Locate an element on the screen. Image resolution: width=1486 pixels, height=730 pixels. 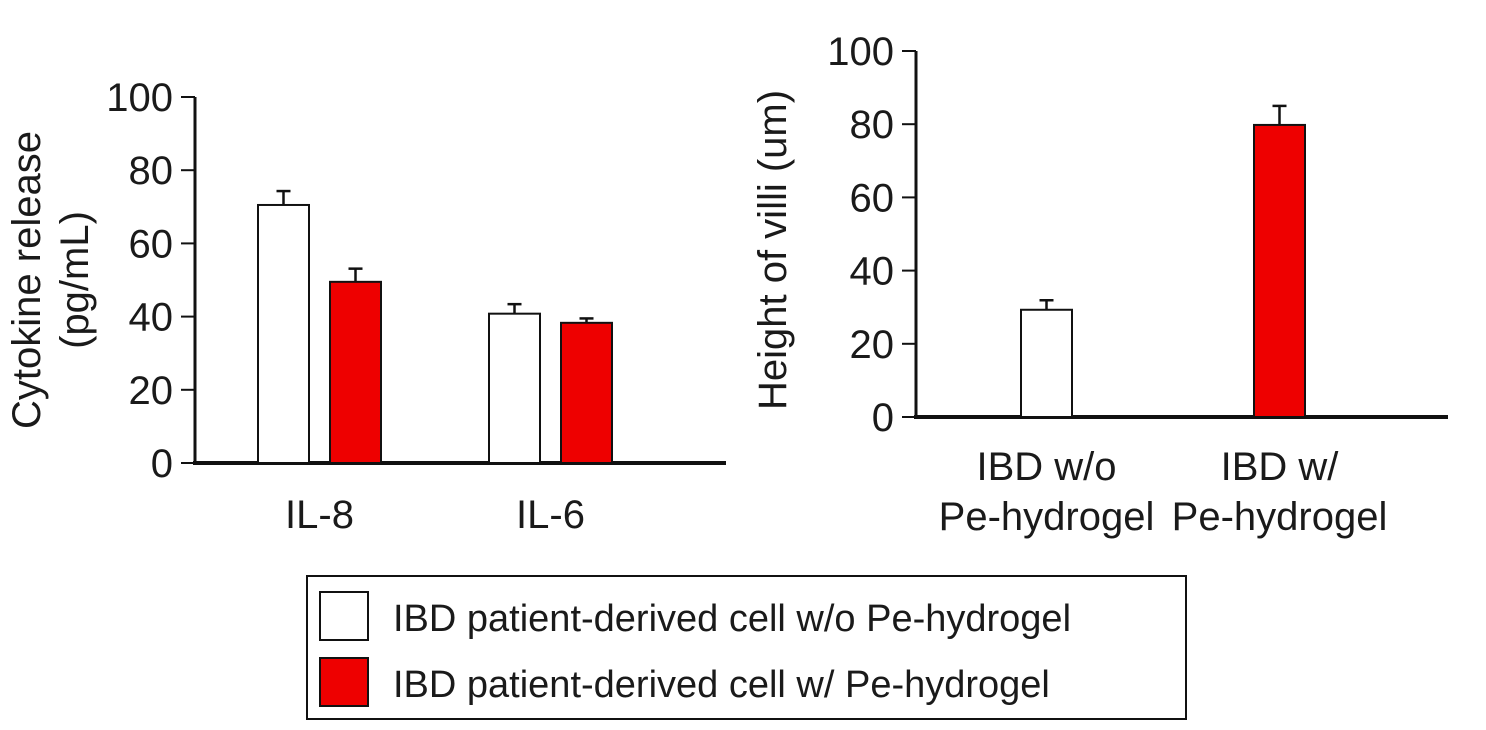
legend-frame is located at coordinates (746, 647).